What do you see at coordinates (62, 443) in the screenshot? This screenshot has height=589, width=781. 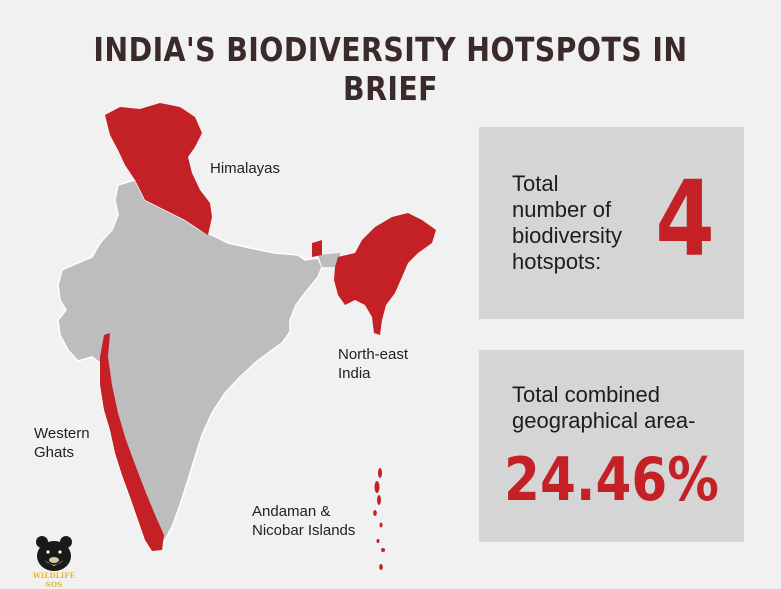 I see `label-western-ghats: Western Ghats` at bounding box center [62, 443].